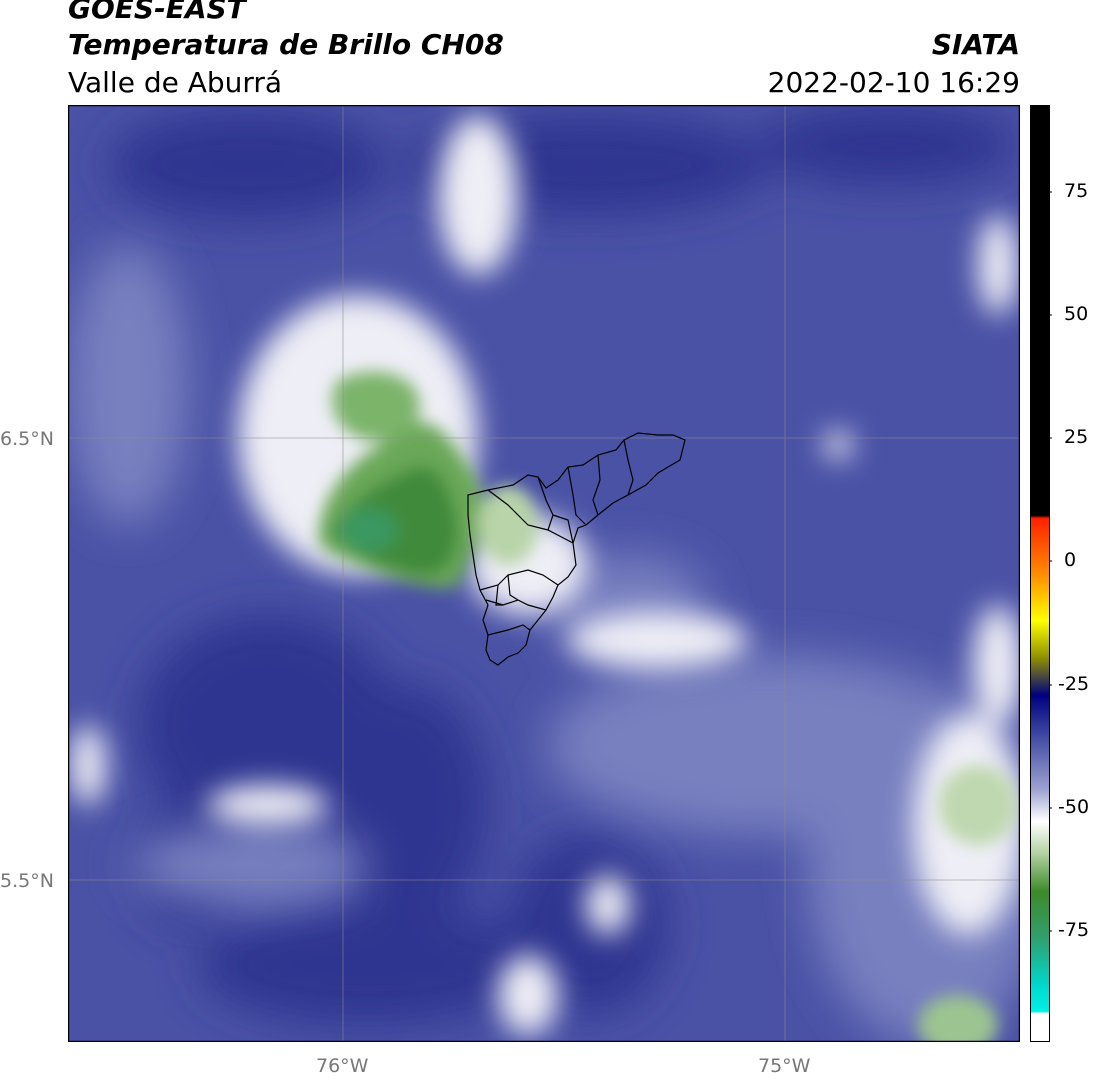 The height and width of the screenshot is (1078, 1094). Describe the element at coordinates (893, 82) in the screenshot. I see `datetime-label: 2022-02-10 16:29` at that location.